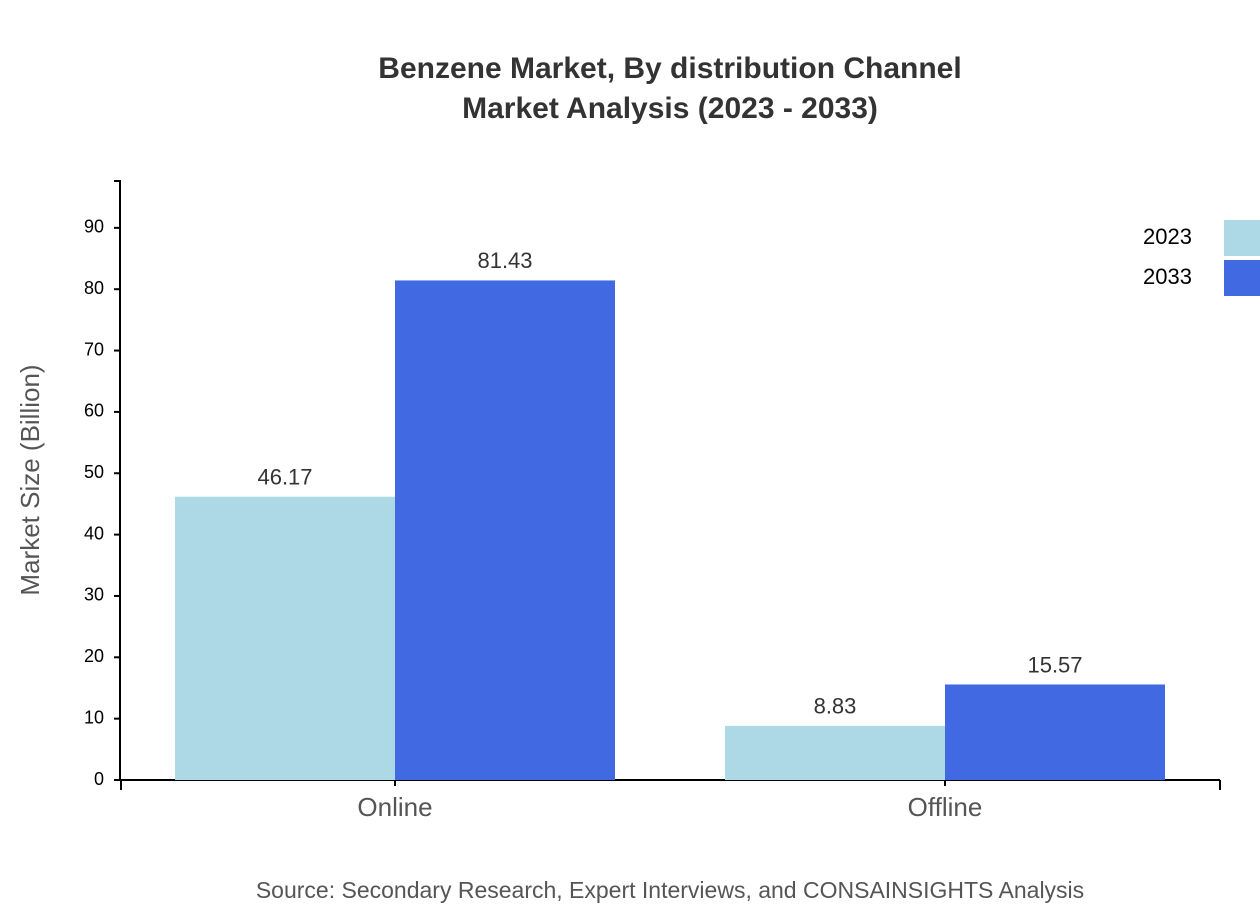 The width and height of the screenshot is (1260, 920). What do you see at coordinates (1167, 276) in the screenshot?
I see `legend-label: 2033` at bounding box center [1167, 276].